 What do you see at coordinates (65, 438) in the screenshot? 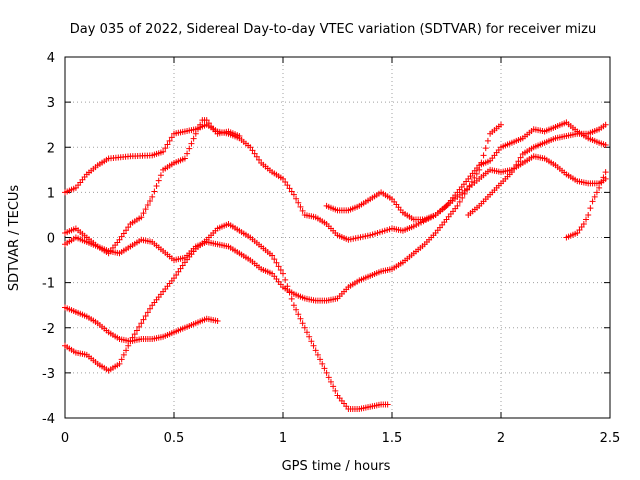
I see `x-tick-label: 0` at bounding box center [65, 438].